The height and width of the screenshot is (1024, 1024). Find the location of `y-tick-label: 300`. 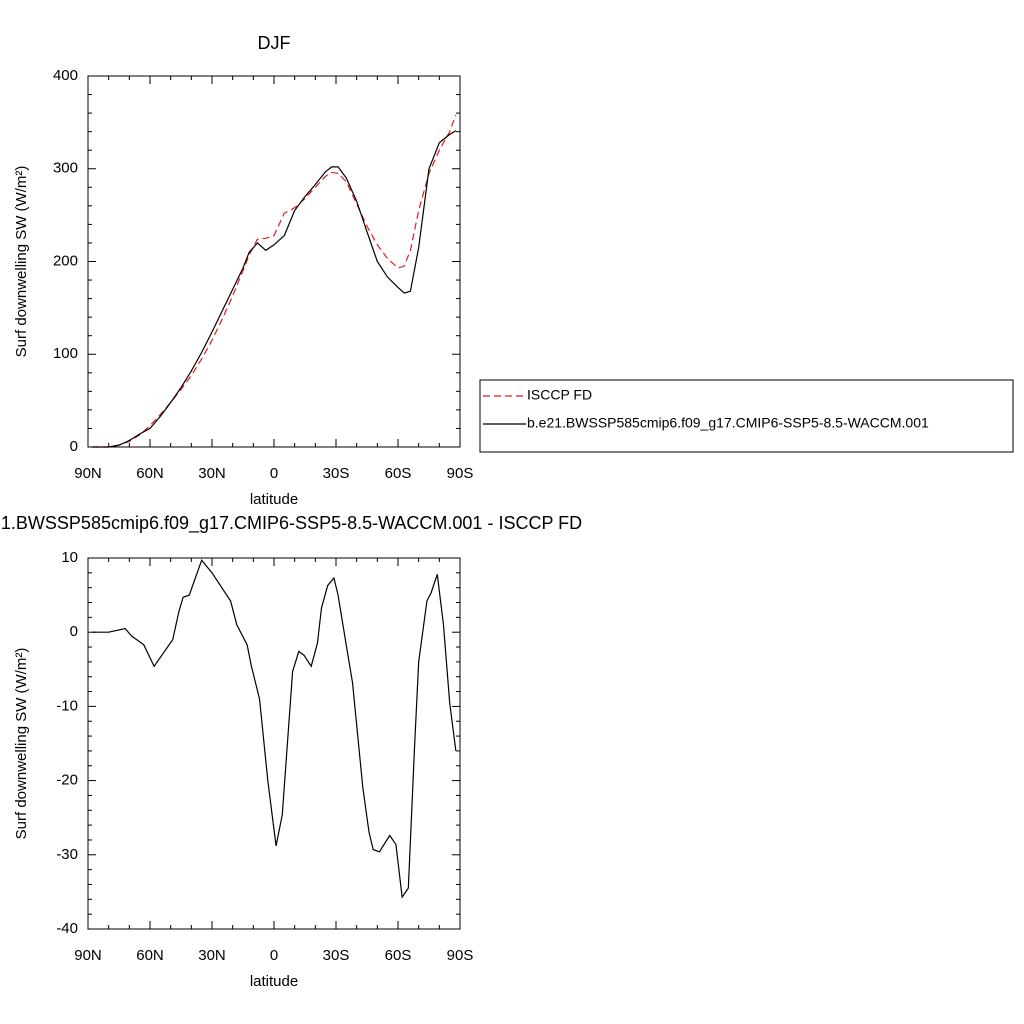

y-tick-label: 300 is located at coordinates (65, 168).